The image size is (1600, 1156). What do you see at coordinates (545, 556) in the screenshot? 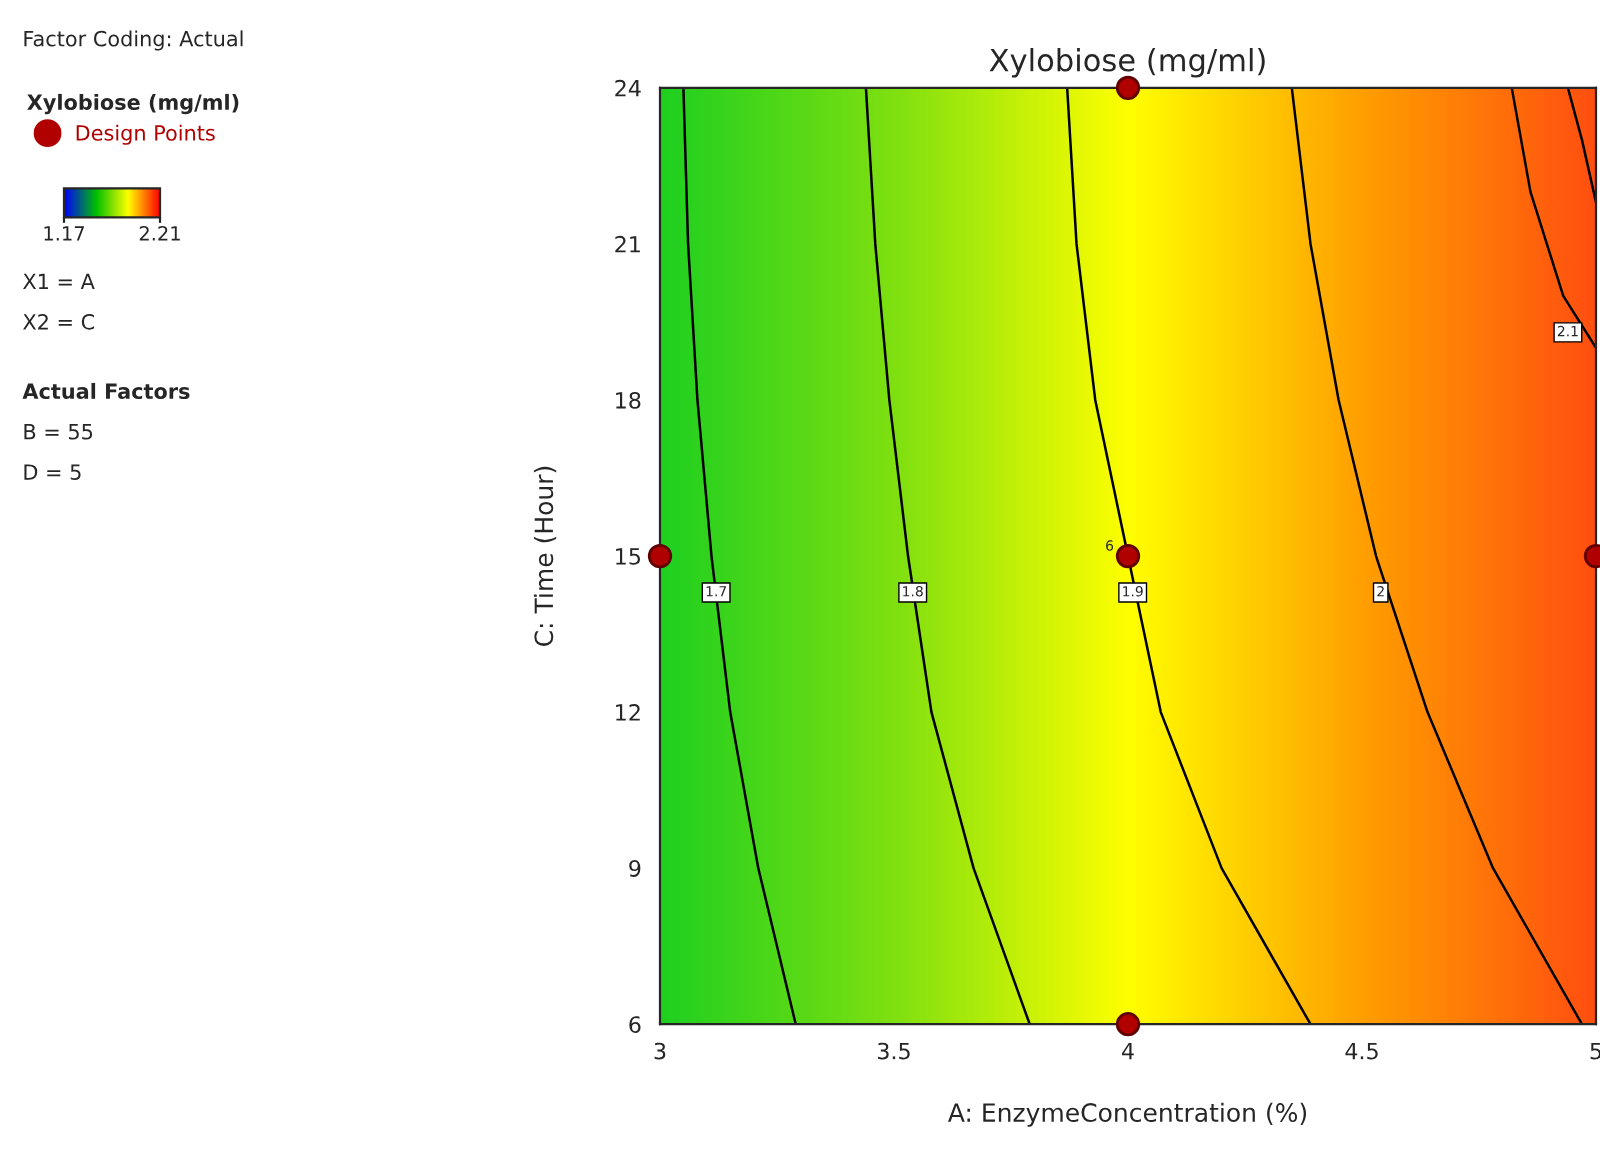
I see `y-axis-title: C: Time (Hour)` at bounding box center [545, 556].